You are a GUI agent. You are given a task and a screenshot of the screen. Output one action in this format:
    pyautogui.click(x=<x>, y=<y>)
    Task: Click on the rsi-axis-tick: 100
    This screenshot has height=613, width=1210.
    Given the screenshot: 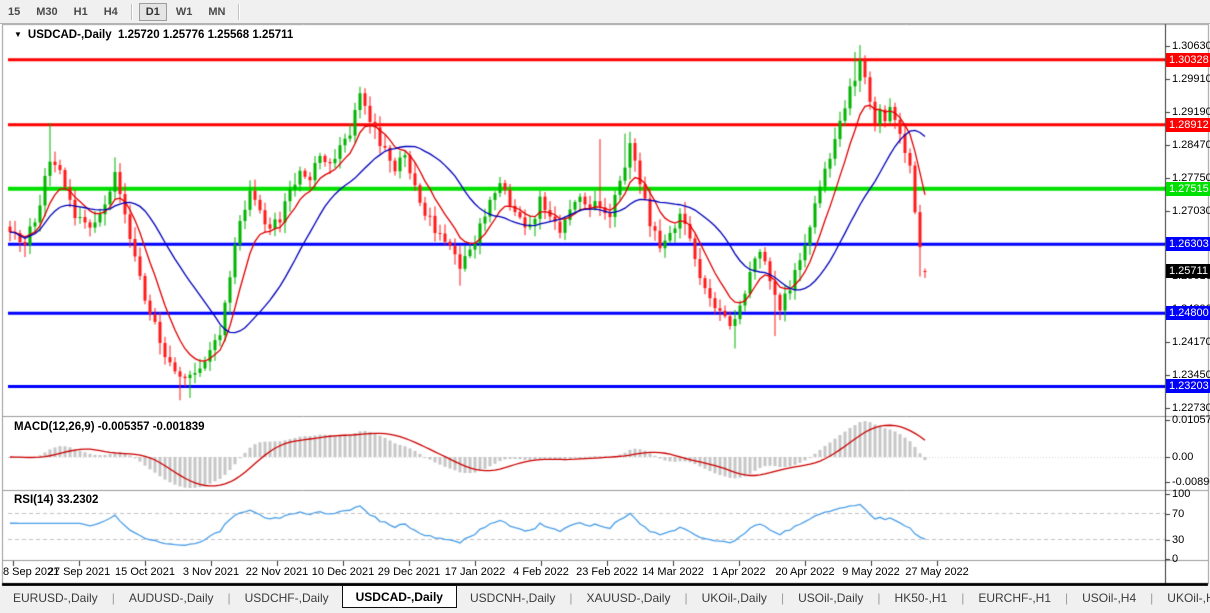 What is the action you would take?
    pyautogui.click(x=1181, y=494)
    